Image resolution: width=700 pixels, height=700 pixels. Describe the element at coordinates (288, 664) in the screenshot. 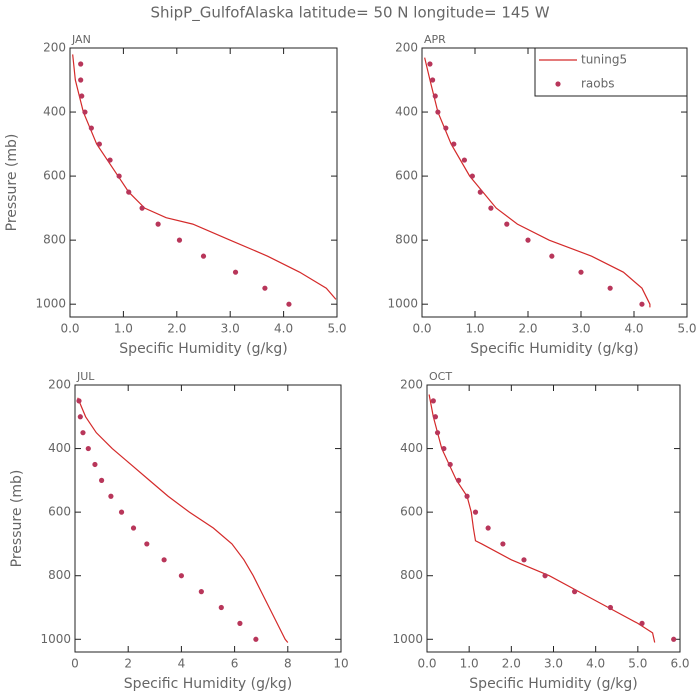

I see `x-tick-label: 8` at that location.